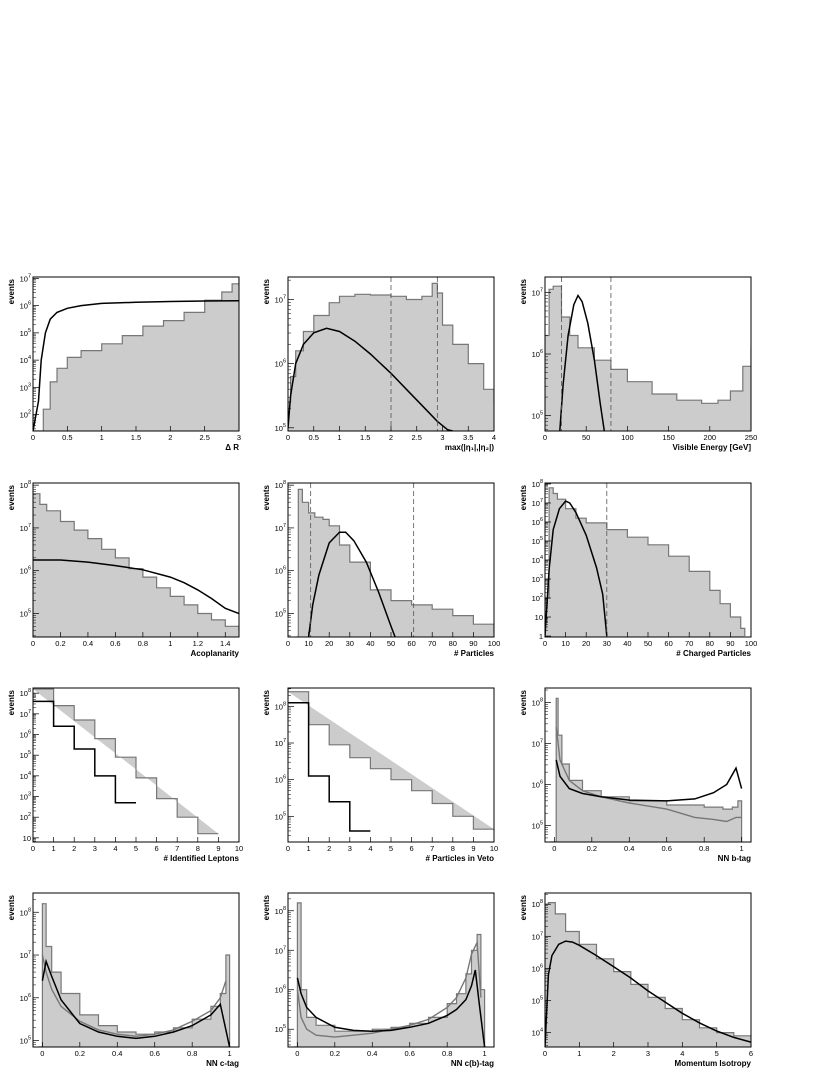  Describe the element at coordinates (541, 596) in the screenshot. I see `y-tick-exponent: 2` at that location.